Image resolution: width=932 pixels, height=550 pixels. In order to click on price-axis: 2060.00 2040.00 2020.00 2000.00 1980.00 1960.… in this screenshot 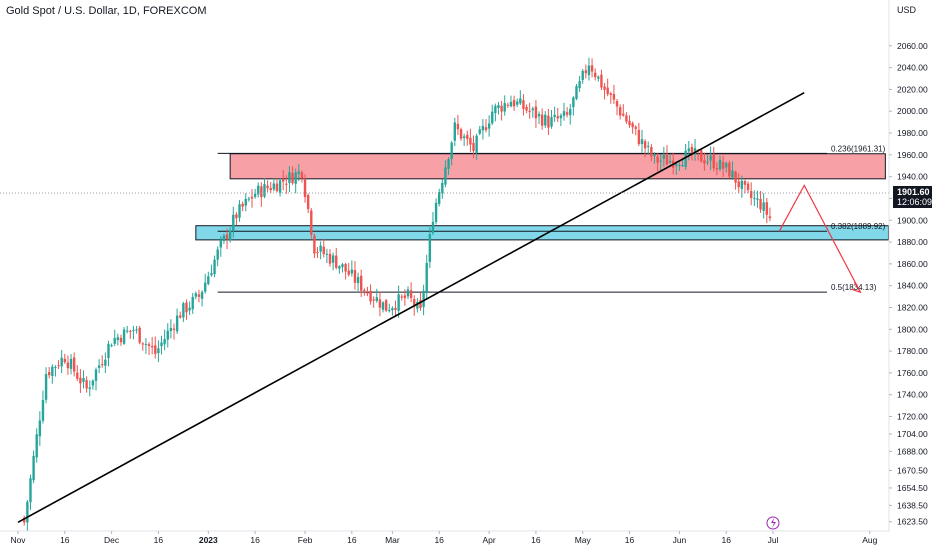, I will do `click(908, 284)`.